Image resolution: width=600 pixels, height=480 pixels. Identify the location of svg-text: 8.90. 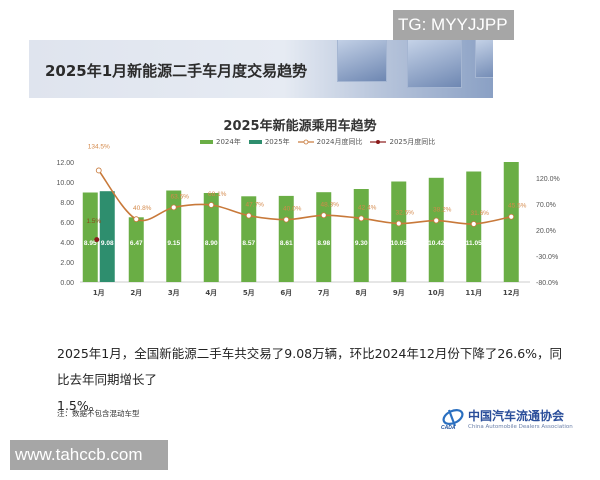
(211, 243).